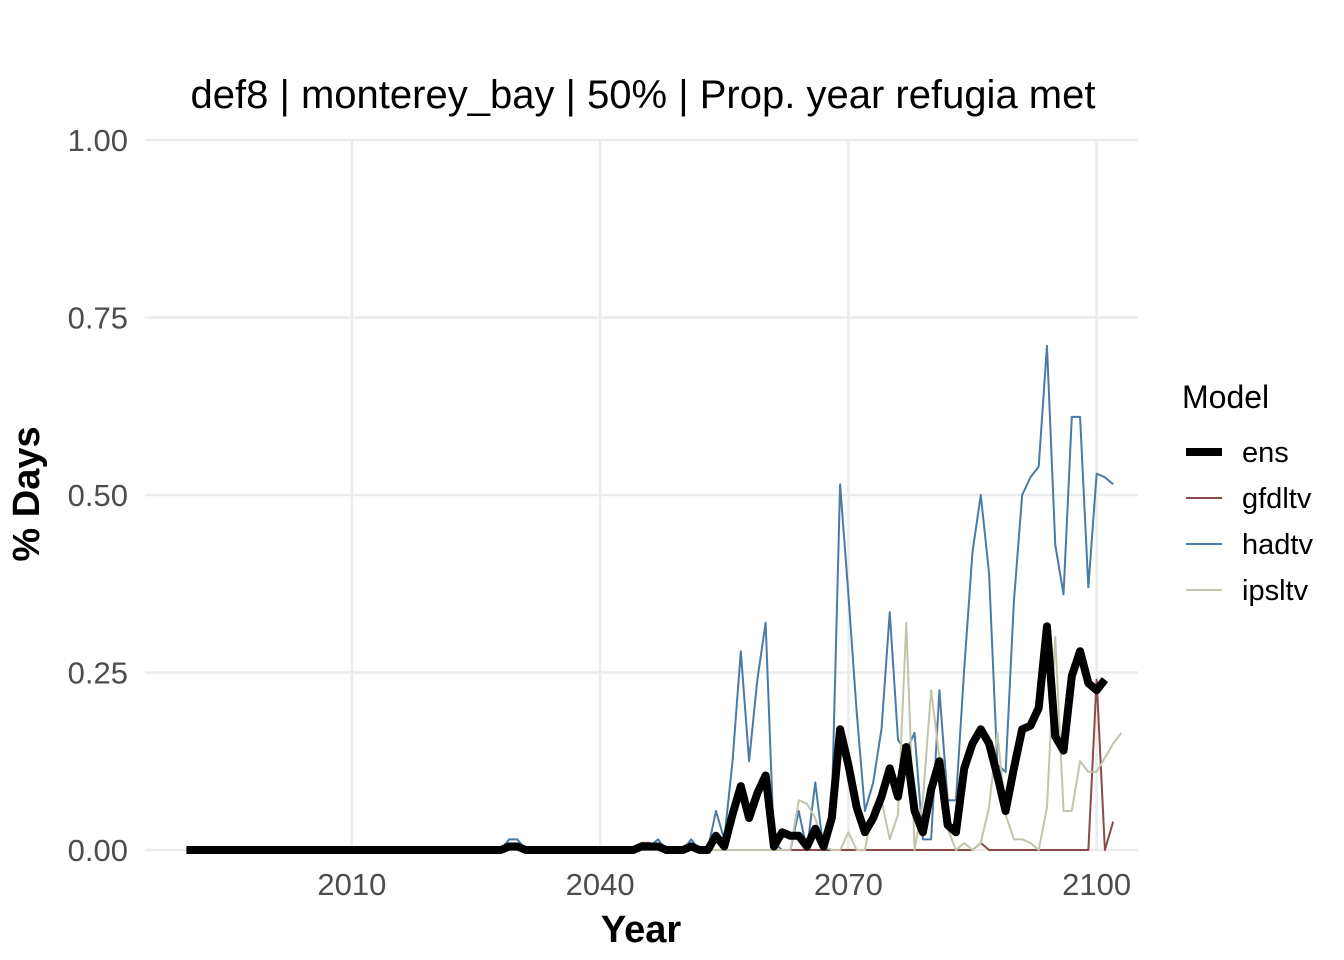 This screenshot has height=960, width=1344. Describe the element at coordinates (98, 673) in the screenshot. I see `y-tick-label: 0.25` at that location.